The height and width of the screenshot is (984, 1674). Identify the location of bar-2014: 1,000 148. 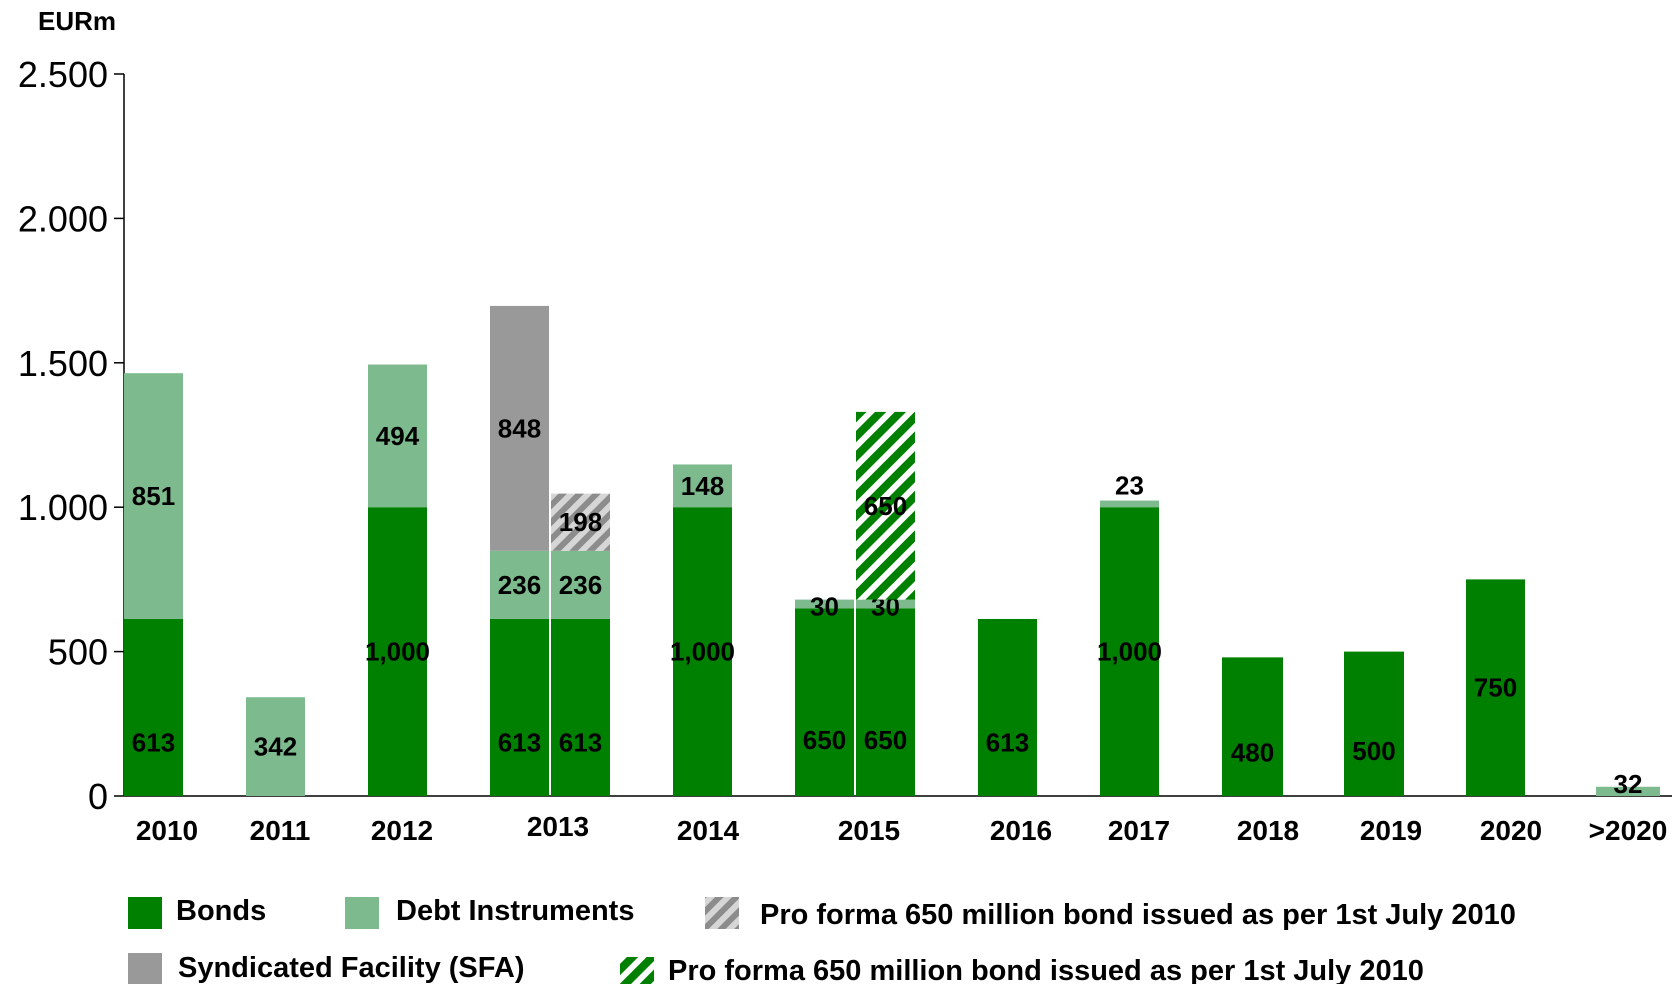
(702, 630).